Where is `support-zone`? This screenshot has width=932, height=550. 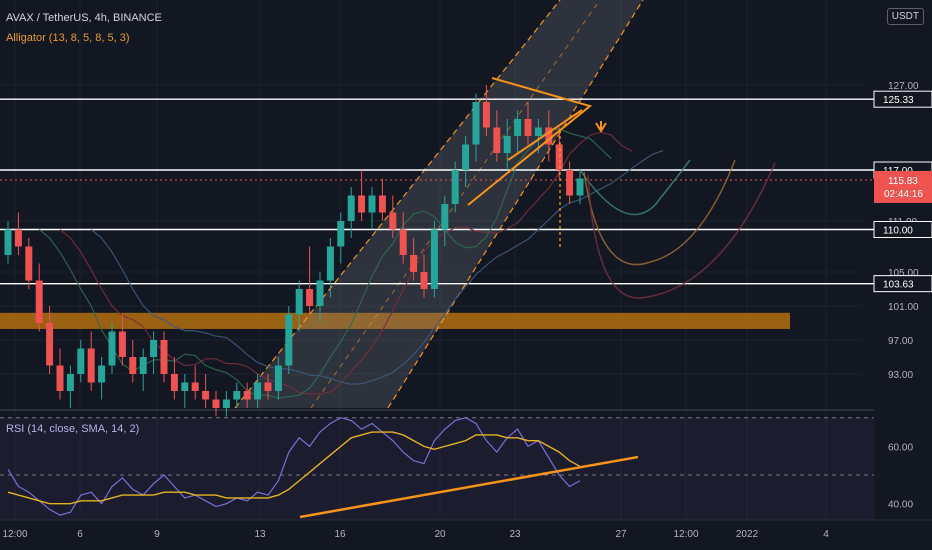 support-zone is located at coordinates (395, 320).